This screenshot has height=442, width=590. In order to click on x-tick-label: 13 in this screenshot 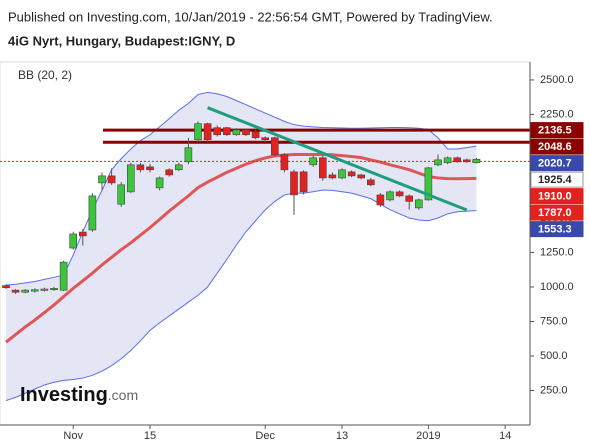, I will do `click(342, 436)`.